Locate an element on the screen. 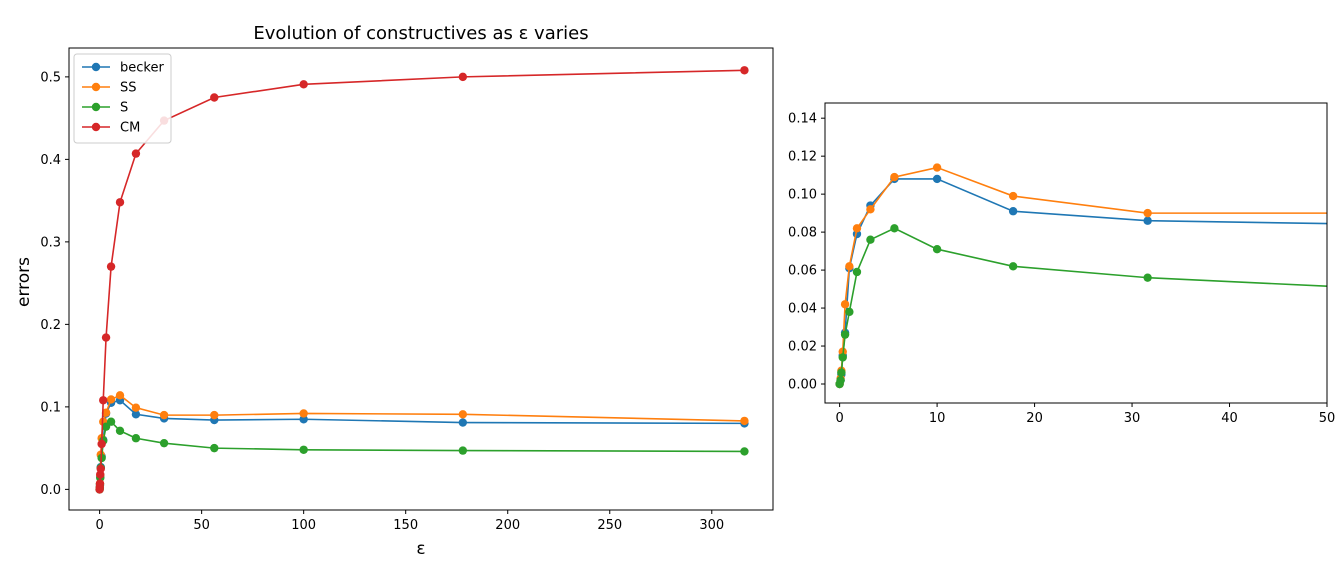 This screenshot has width=1341, height=570. y-axis-label: errors is located at coordinates (24, 282).